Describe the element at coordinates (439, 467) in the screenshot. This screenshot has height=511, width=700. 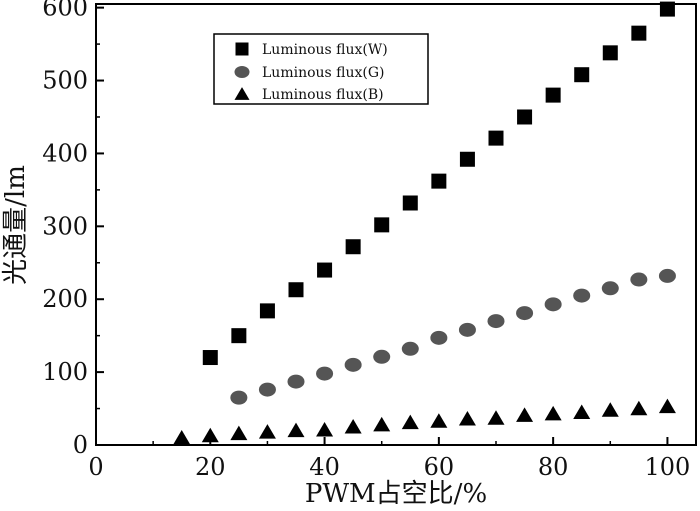
I see `x-tick-label: 60` at that location.